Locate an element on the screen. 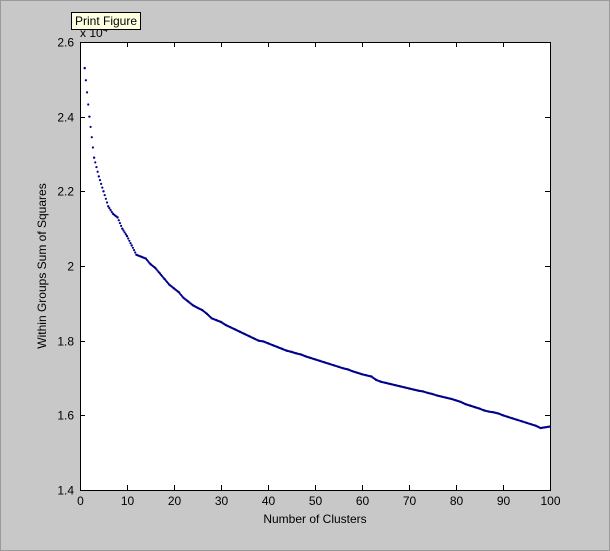 This screenshot has width=610, height=551. x-tick-label: 70 is located at coordinates (410, 501).